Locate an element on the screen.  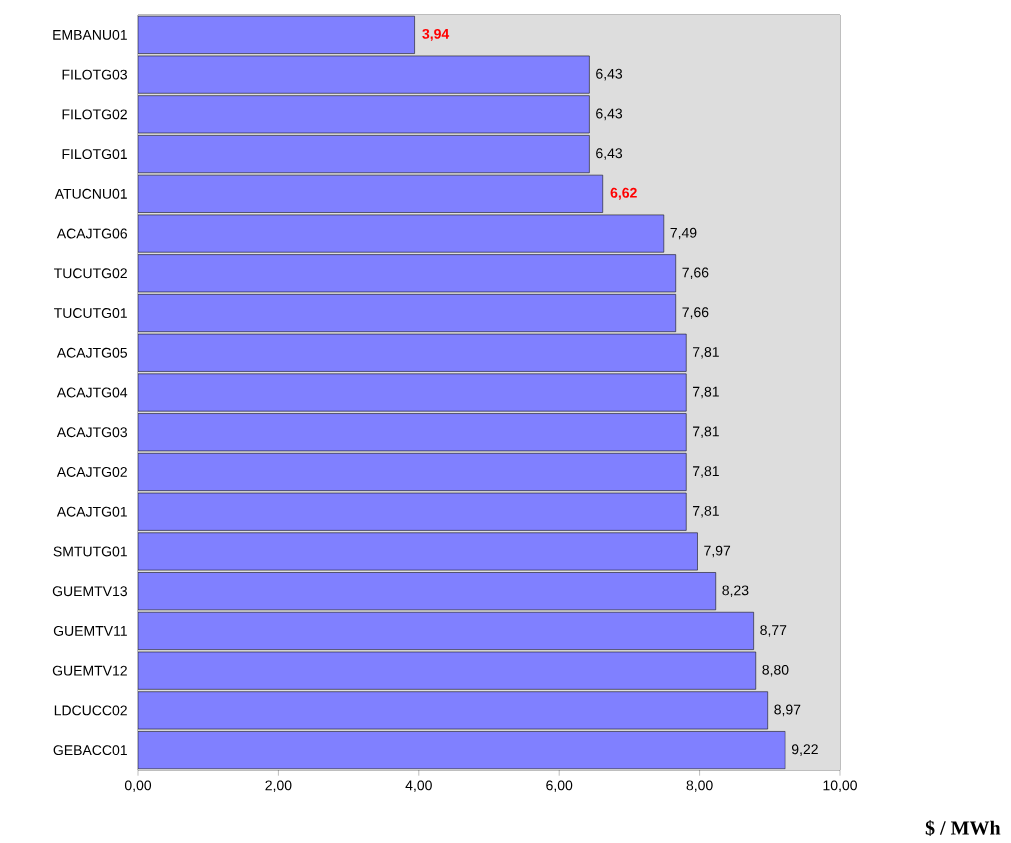
y-tick-label: ACAJTG02 is located at coordinates (91, 472).